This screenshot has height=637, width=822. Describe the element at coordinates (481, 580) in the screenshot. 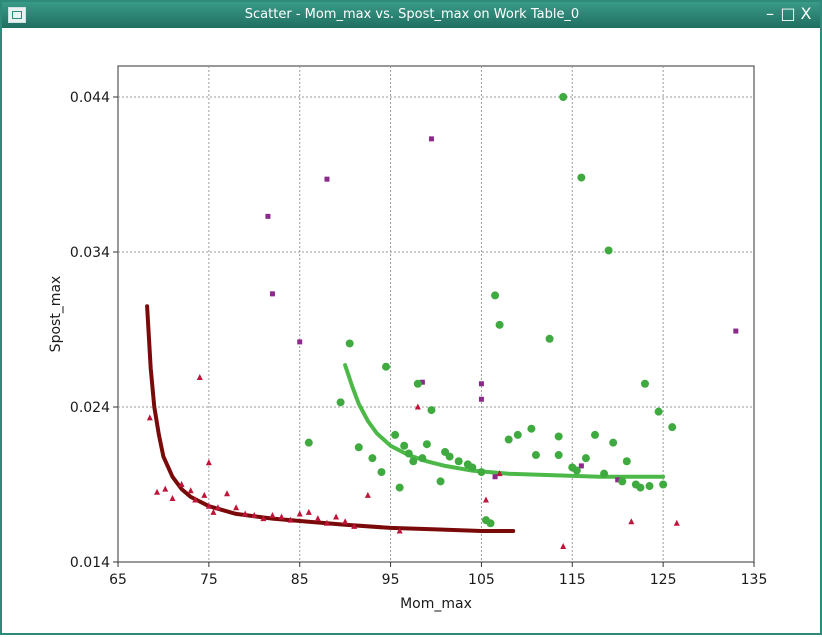

I see `x-tick-label: 105` at that location.